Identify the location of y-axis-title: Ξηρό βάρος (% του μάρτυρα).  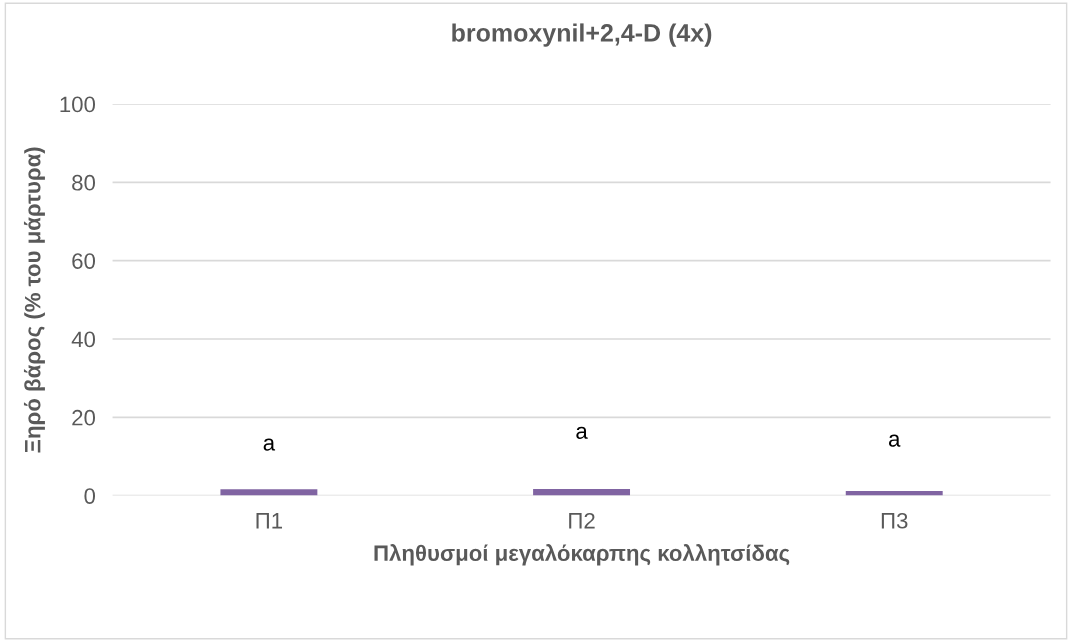
(34, 300).